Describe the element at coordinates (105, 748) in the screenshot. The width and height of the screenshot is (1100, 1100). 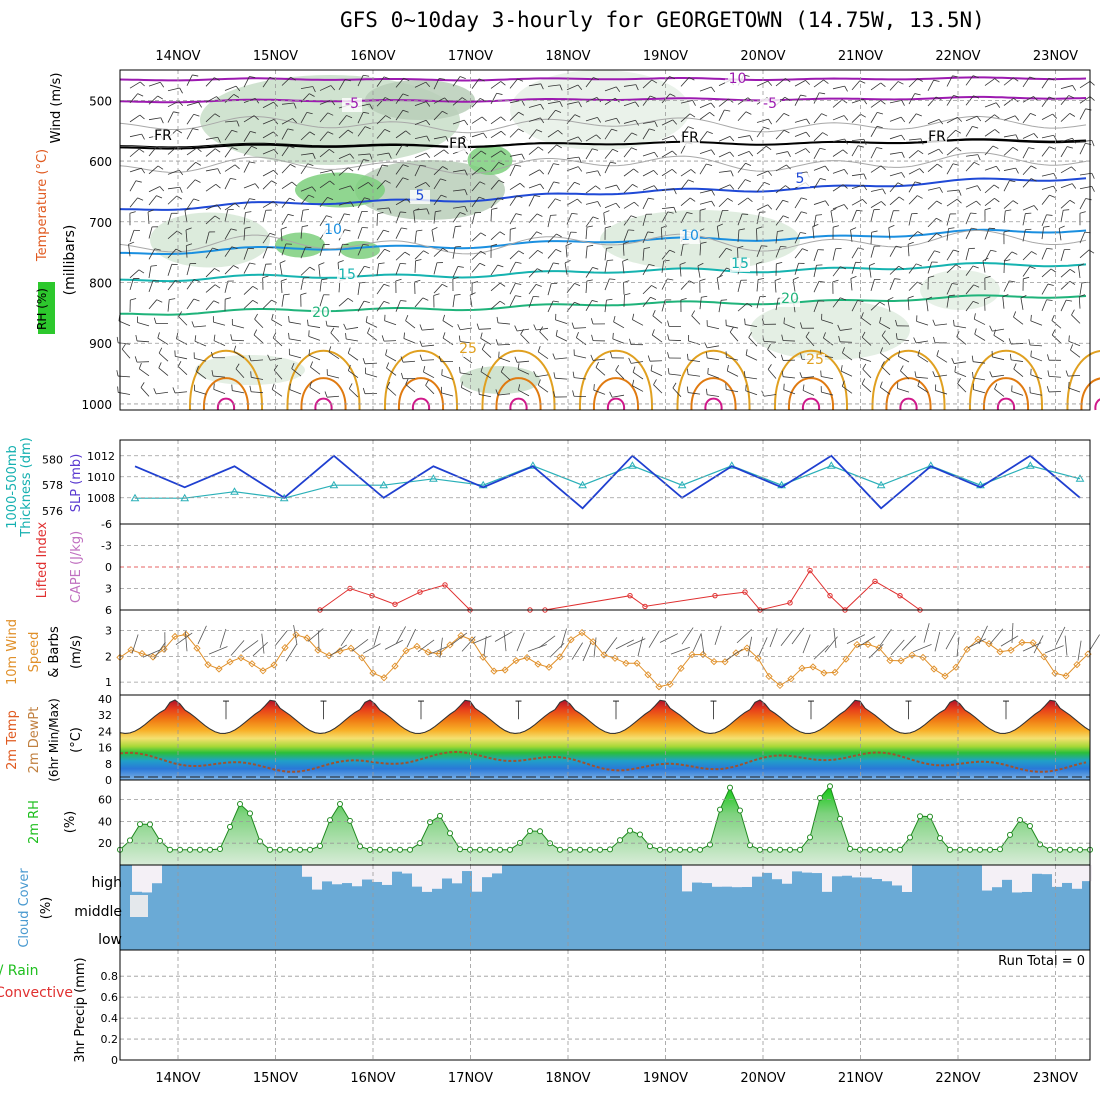
I see `temp-tick: 16` at that location.